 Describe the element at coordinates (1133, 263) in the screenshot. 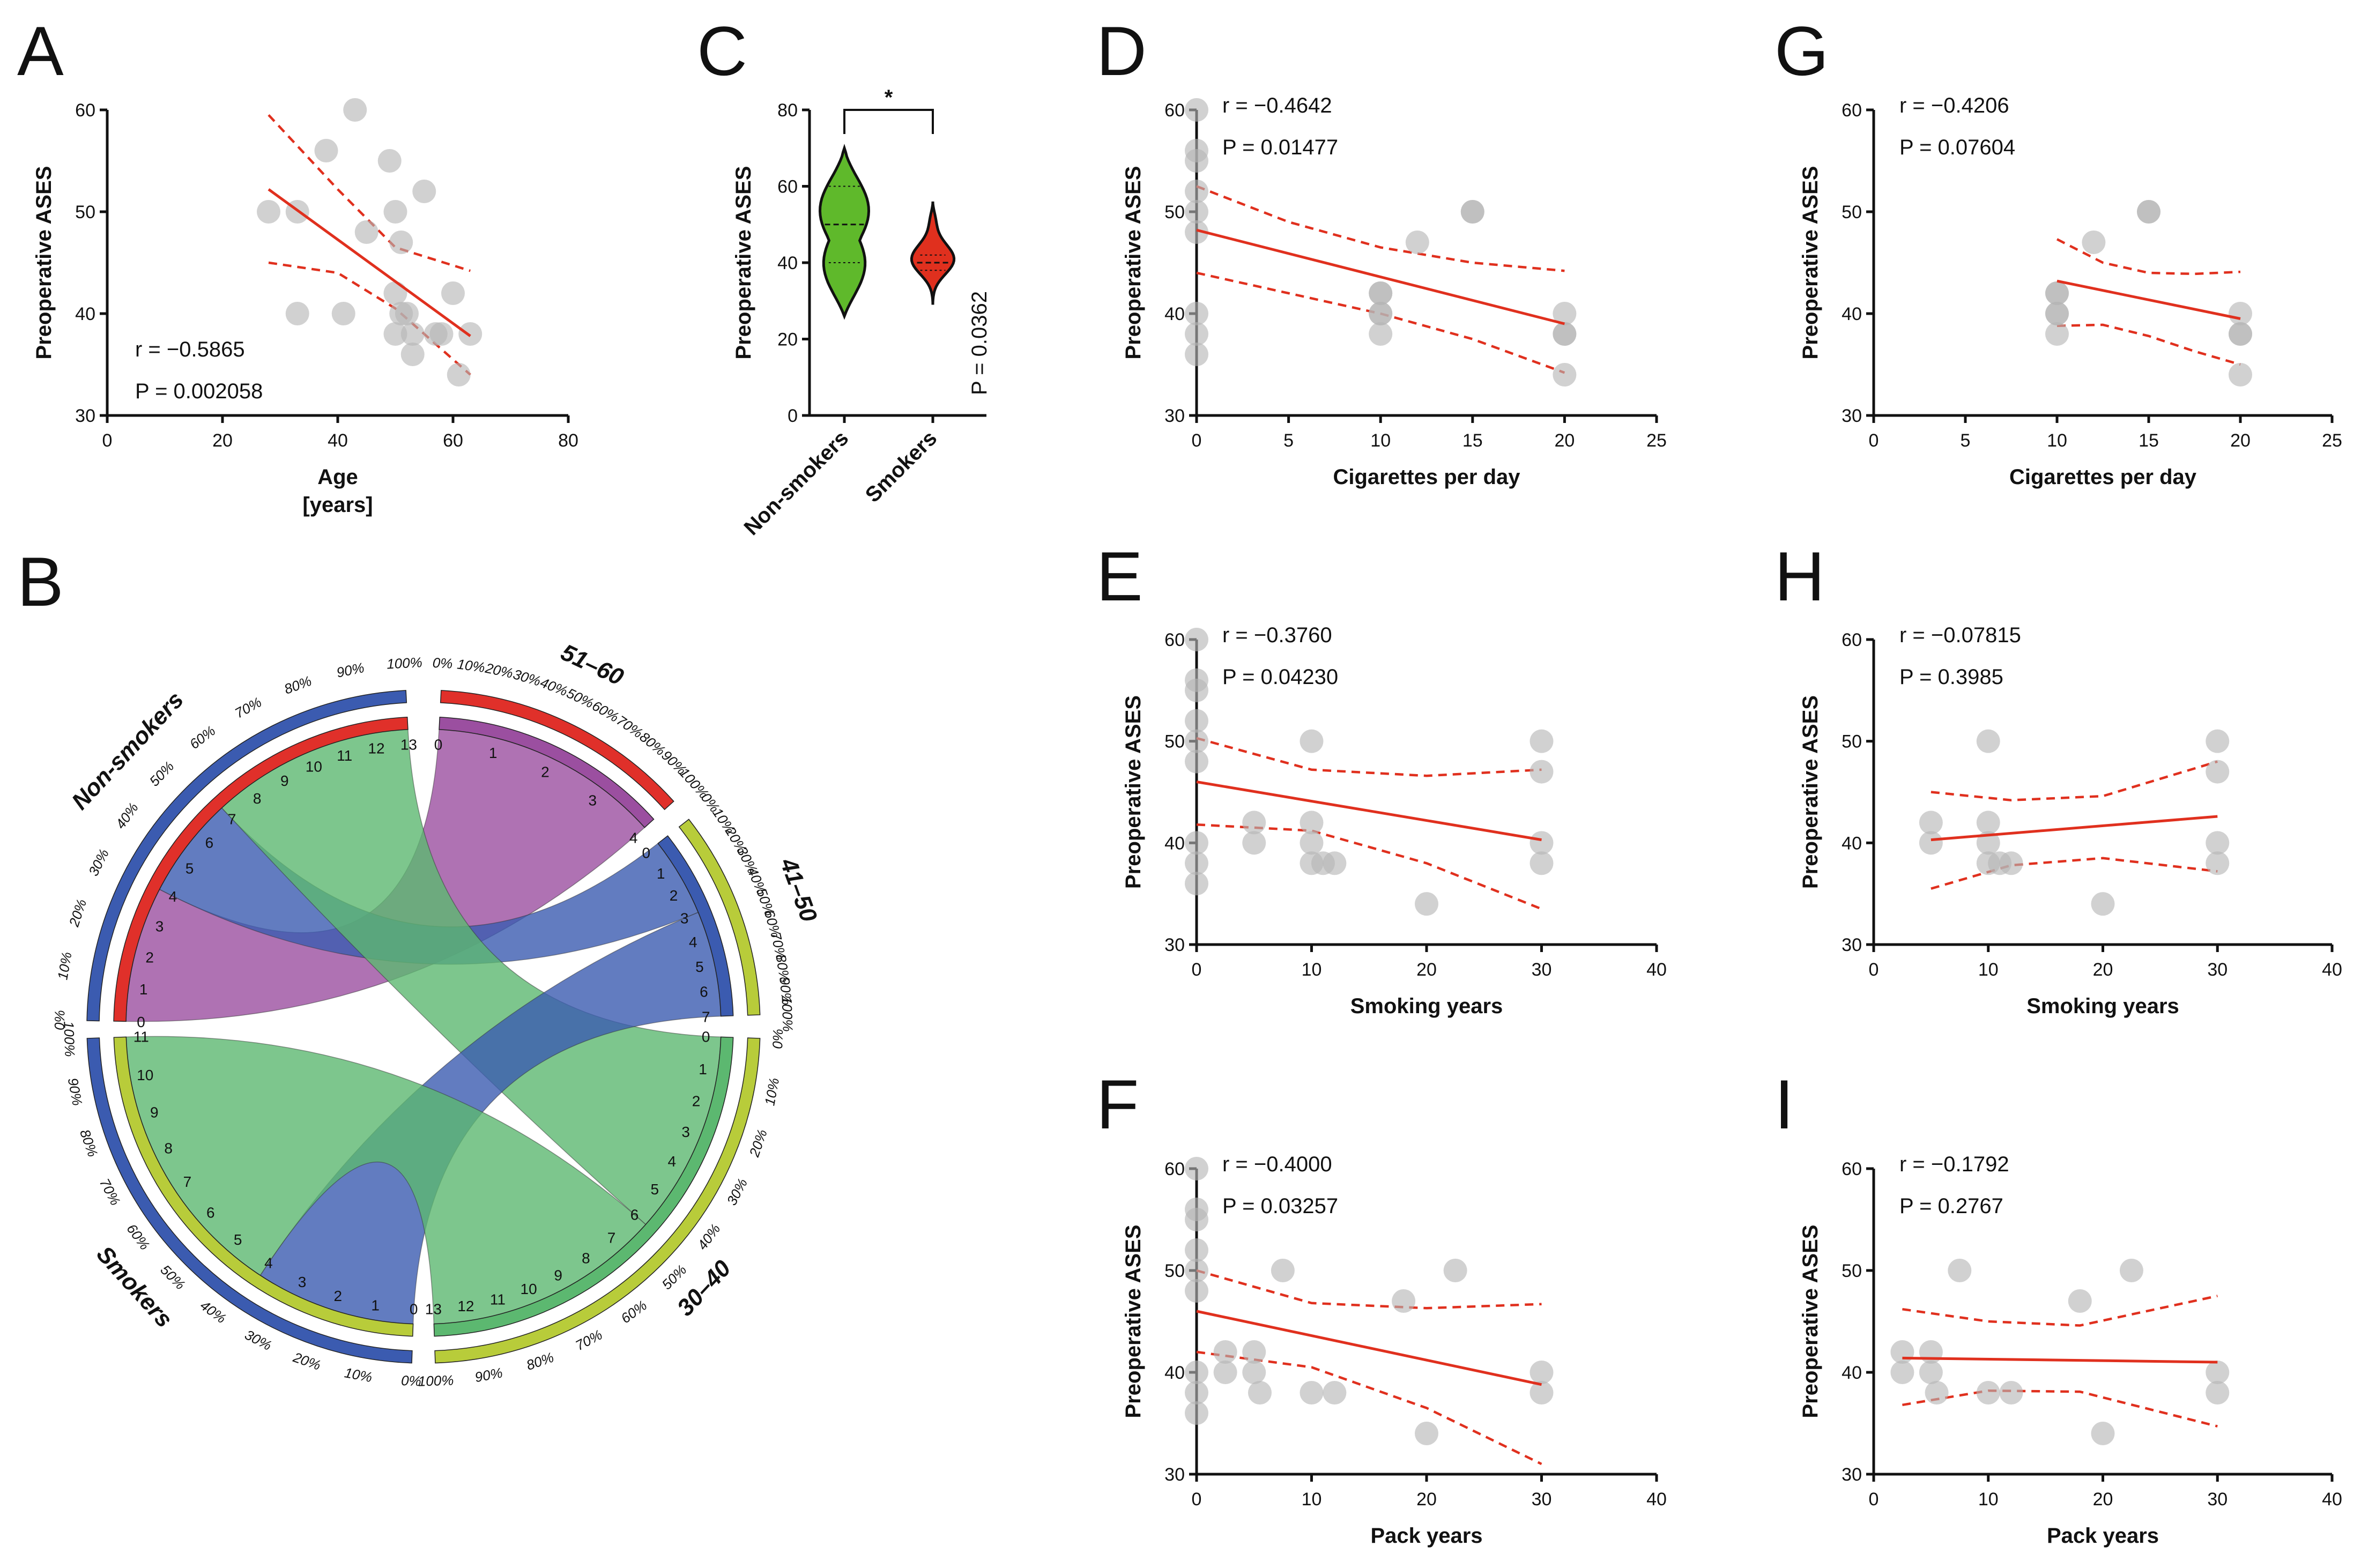

I see `y-axis-title: Preoperative ASES` at that location.